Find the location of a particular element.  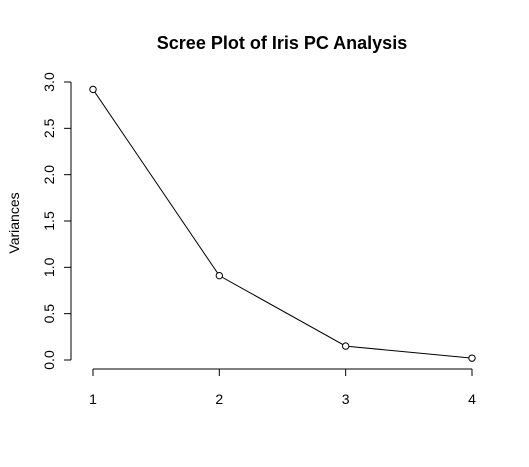

x-tick-label: 1 is located at coordinates (93, 399).